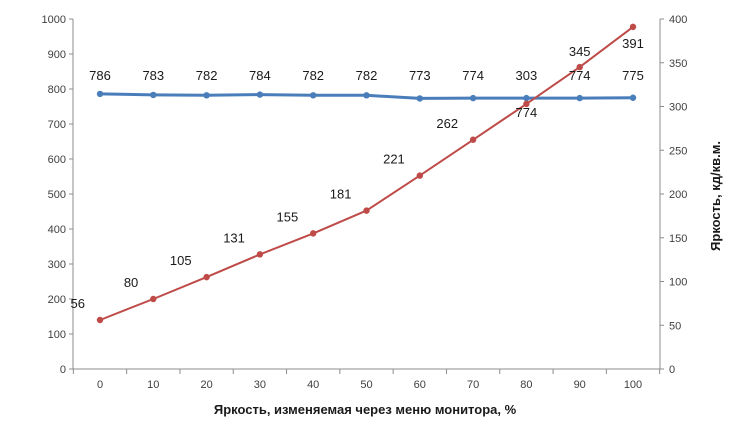 This screenshot has height=433, width=740. Describe the element at coordinates (234, 237) in the screenshot. I see `series-right-label: 131` at that location.